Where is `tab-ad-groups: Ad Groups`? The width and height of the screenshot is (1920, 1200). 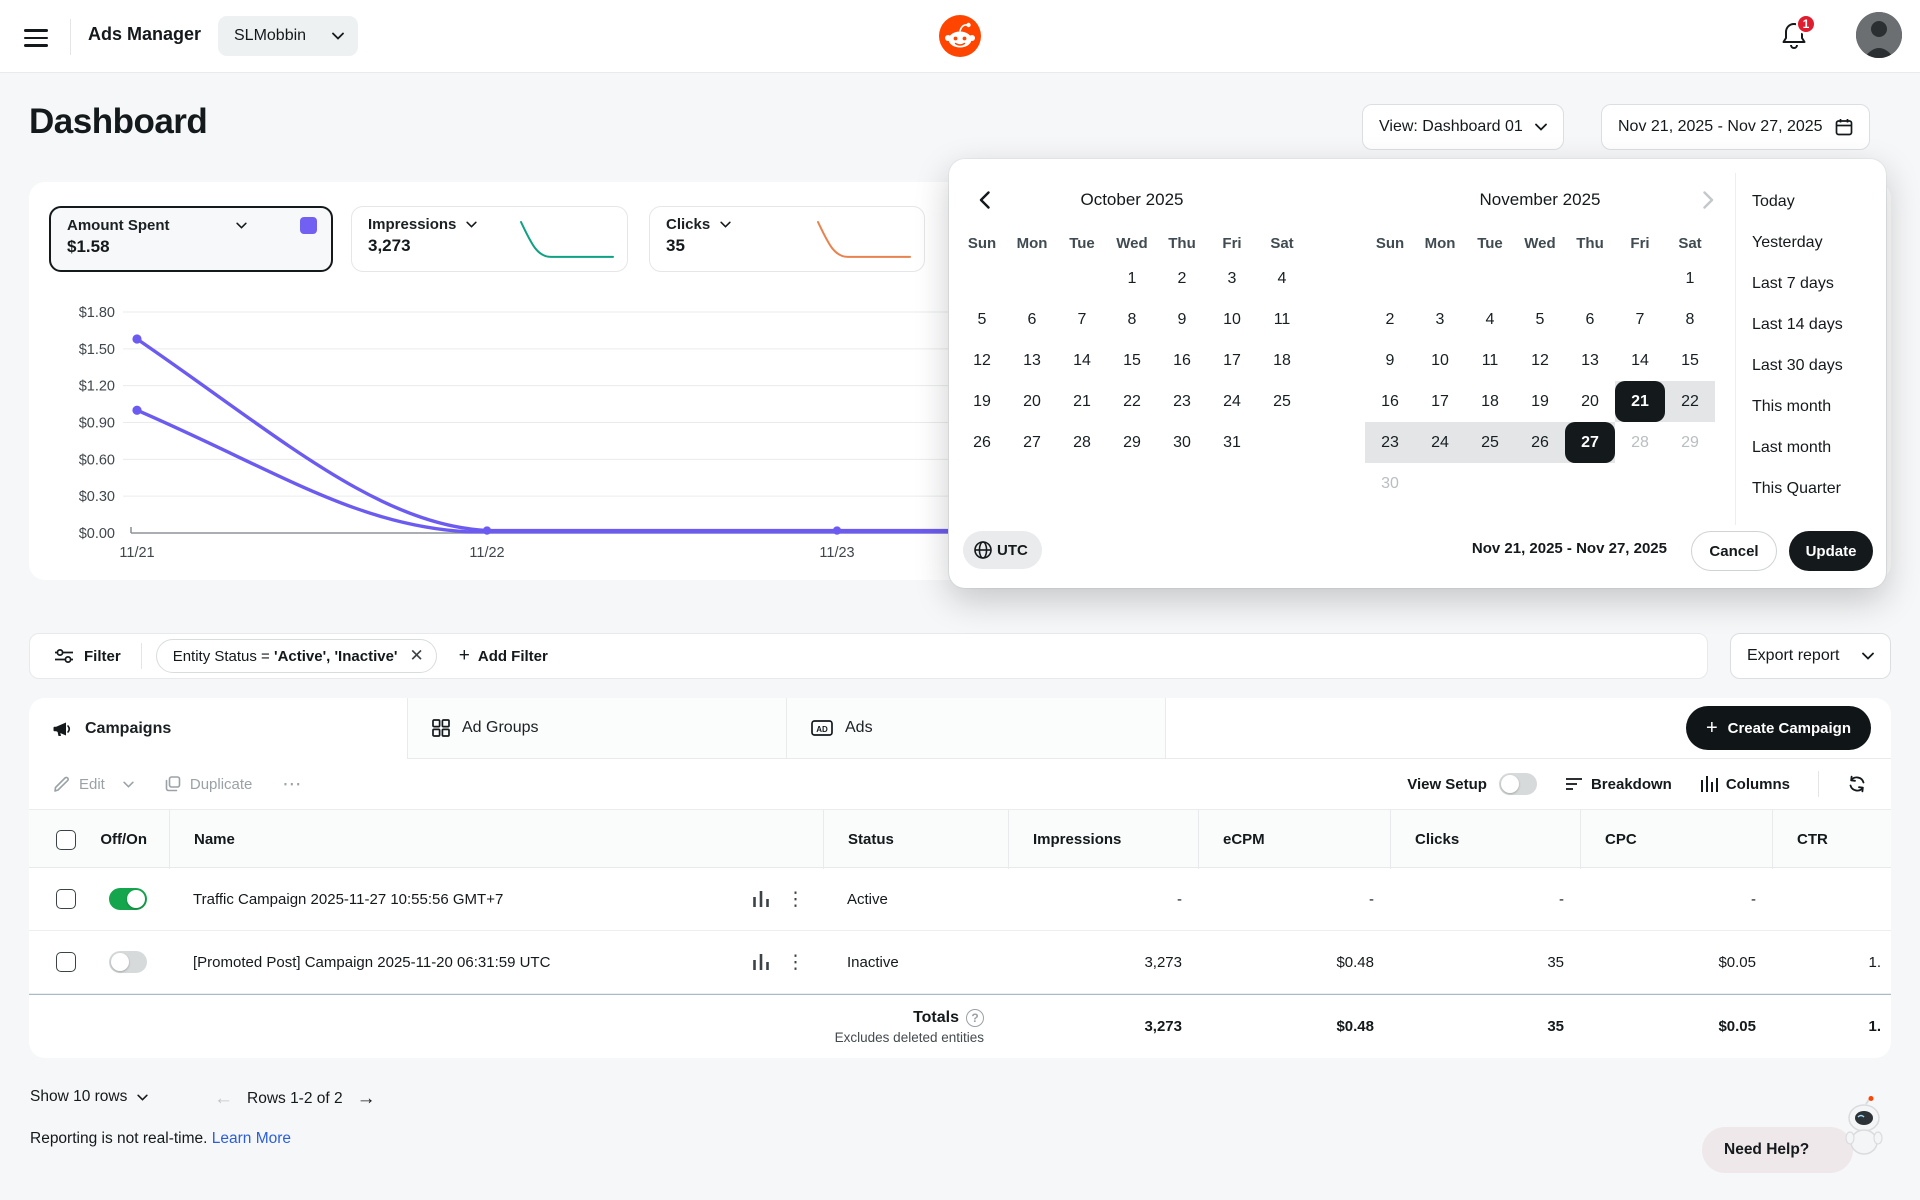
tab-ad-groups: Ad Groups is located at coordinates (597, 728).